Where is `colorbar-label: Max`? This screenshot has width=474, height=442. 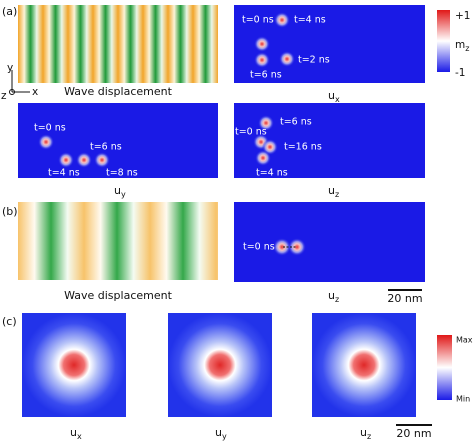
colorbar-label: Max is located at coordinates (464, 340).